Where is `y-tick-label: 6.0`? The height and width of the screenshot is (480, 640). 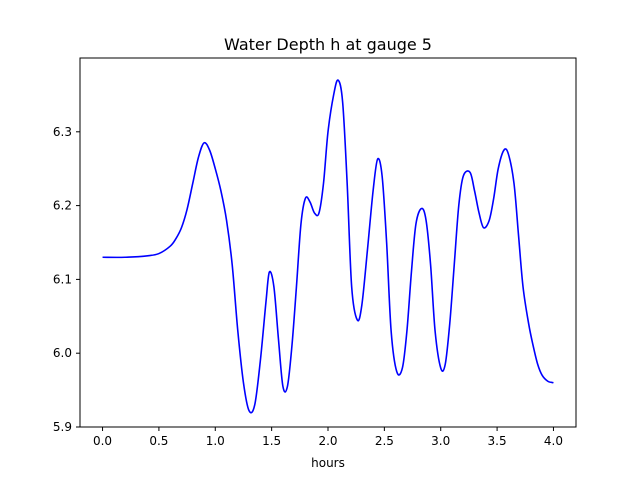 y-tick-label: 6.0 is located at coordinates (62, 353).